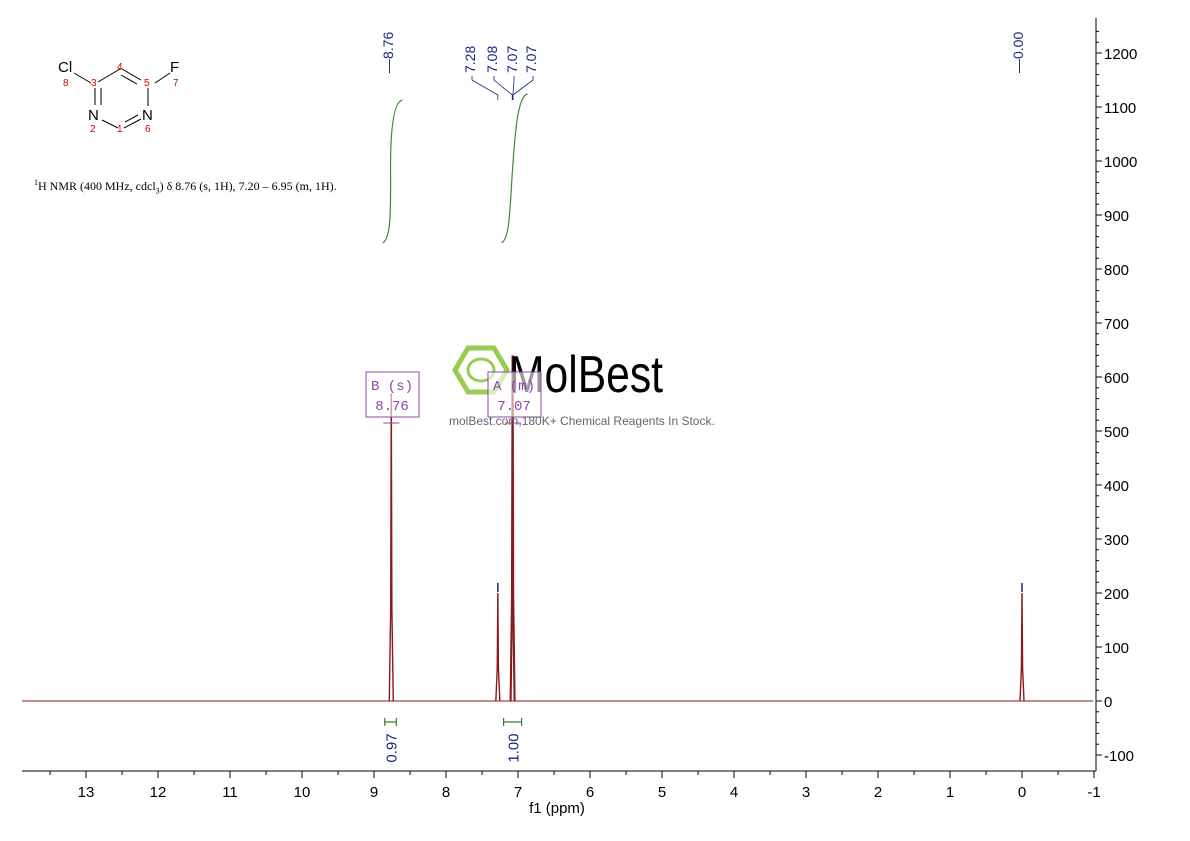 Image resolution: width=1190 pixels, height=841 pixels. What do you see at coordinates (878, 792) in the screenshot?
I see `x-tick-label: 2` at bounding box center [878, 792].